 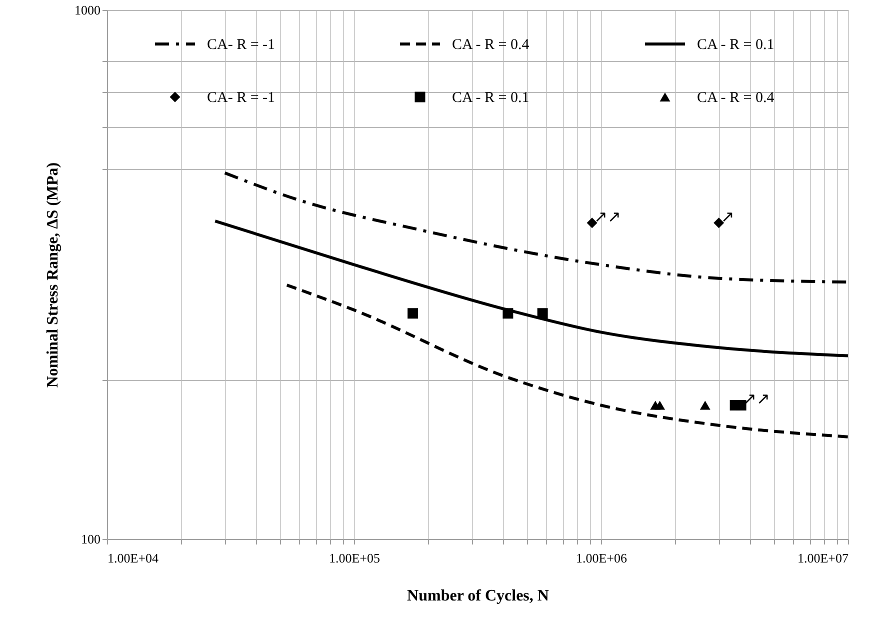 I want to click on x-tick-label: 1.00E+06, so click(x=602, y=558).